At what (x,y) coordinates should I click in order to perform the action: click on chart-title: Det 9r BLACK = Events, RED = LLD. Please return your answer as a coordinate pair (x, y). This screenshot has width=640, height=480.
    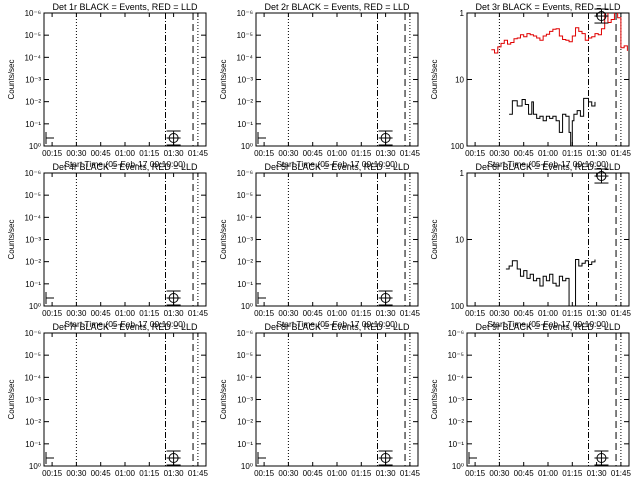
    Looking at the image, I should click on (548, 327).